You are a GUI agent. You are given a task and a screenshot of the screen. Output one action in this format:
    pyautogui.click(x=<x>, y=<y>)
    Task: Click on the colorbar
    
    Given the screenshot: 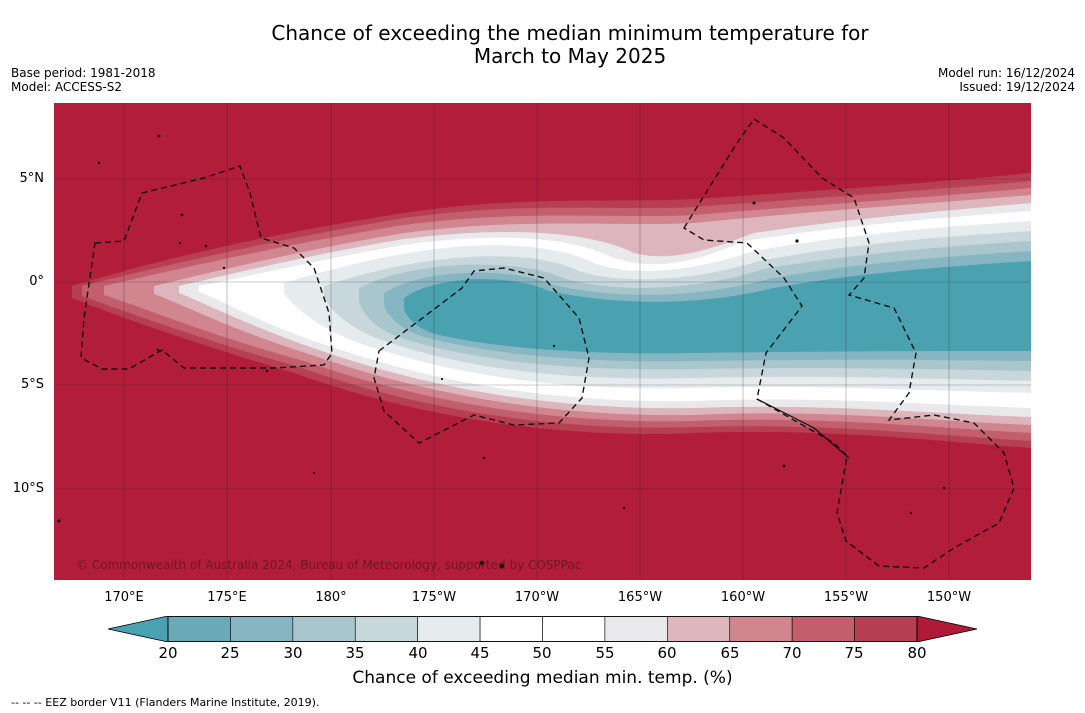 What is the action you would take?
    pyautogui.click(x=543, y=629)
    